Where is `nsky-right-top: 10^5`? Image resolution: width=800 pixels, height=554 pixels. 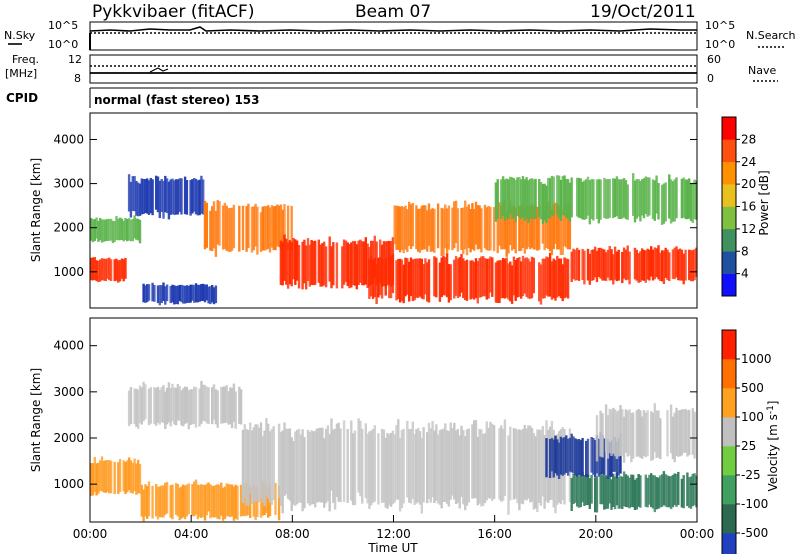 nsky-right-top: 10^5 is located at coordinates (720, 25).